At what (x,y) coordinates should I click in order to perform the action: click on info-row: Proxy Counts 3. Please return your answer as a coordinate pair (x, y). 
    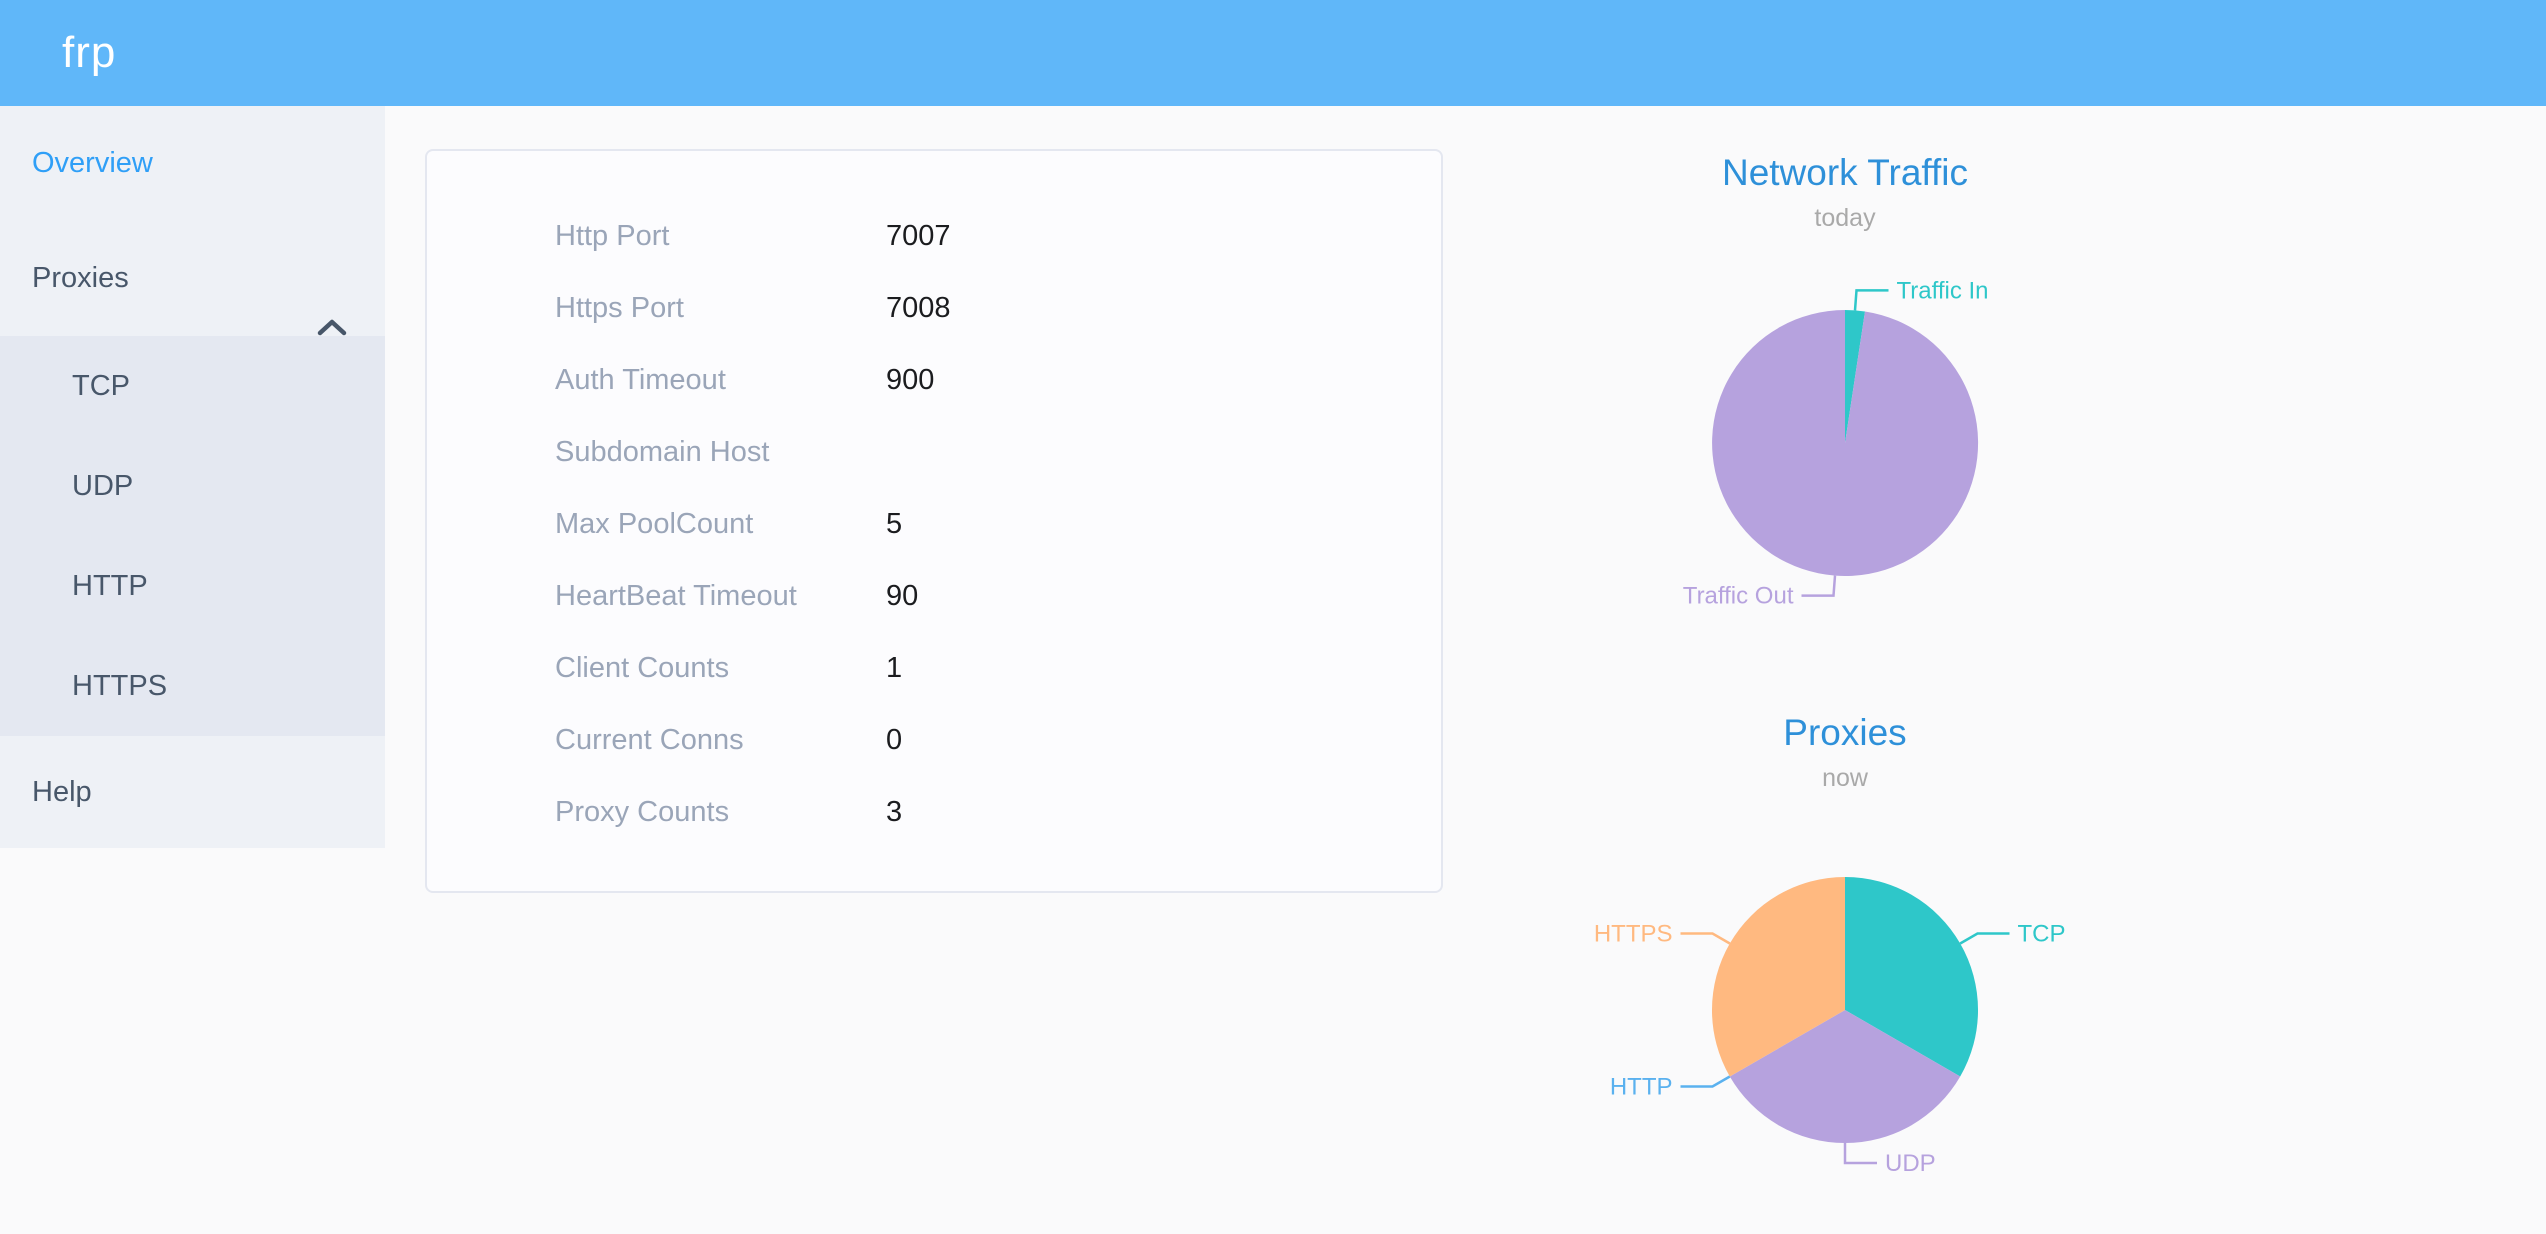
    Looking at the image, I should click on (934, 812).